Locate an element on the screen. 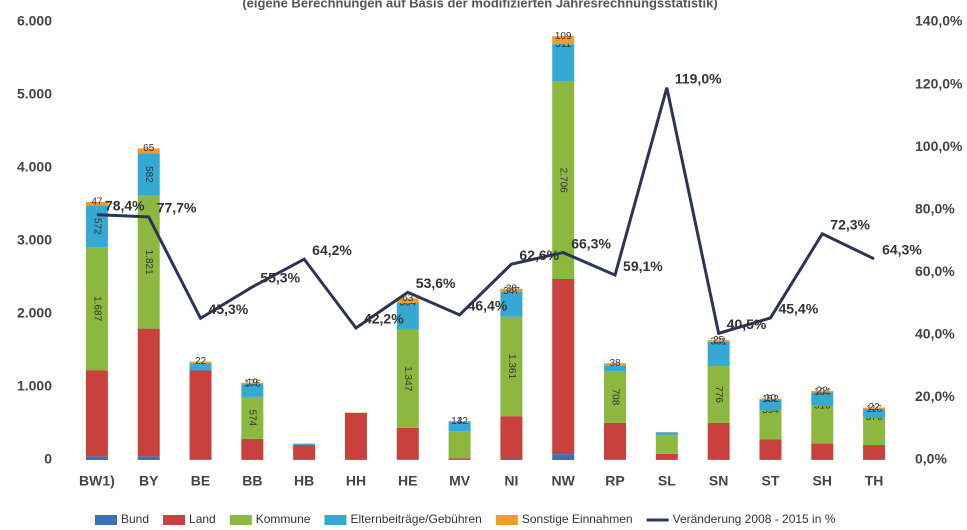 The width and height of the screenshot is (967, 530). segment-label: 2.706 is located at coordinates (563, 180).